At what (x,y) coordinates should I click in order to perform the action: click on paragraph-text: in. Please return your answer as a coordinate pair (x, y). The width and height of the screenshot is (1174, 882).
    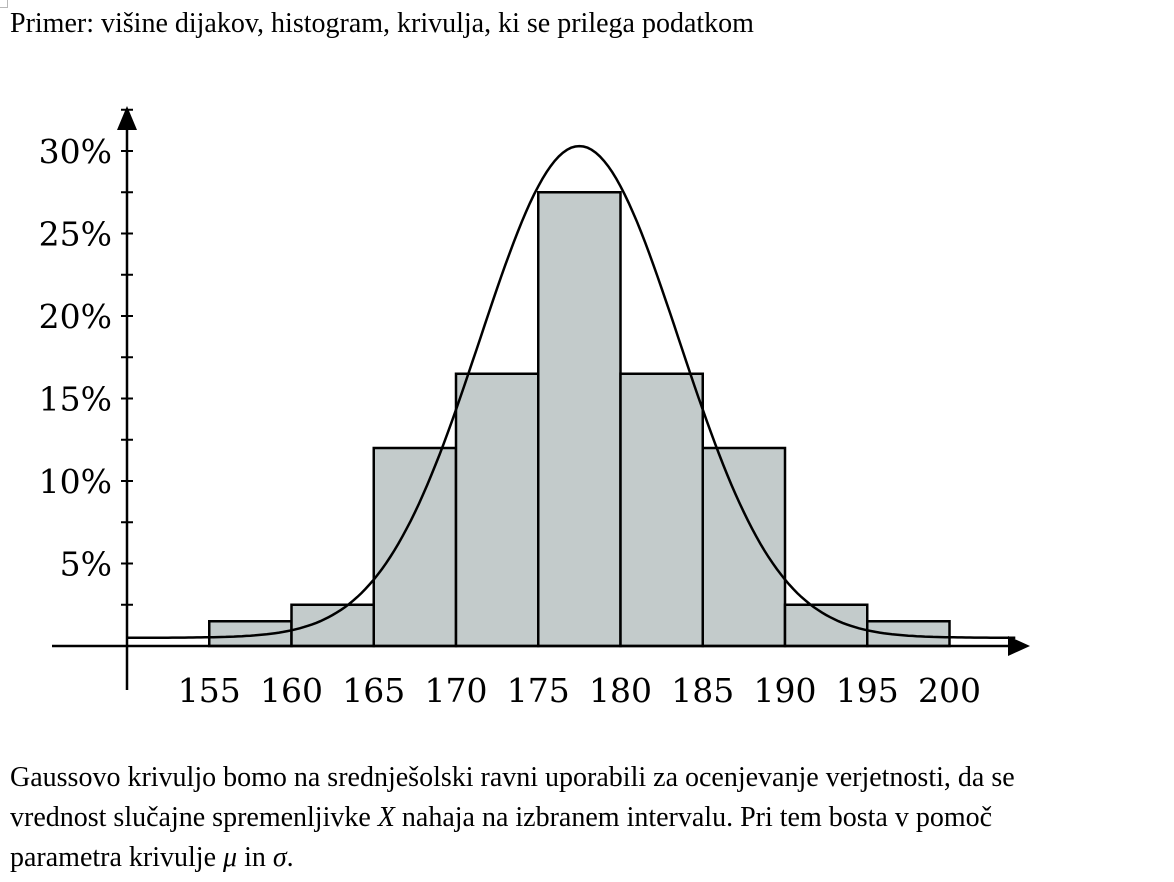
    Looking at the image, I should click on (255, 857).